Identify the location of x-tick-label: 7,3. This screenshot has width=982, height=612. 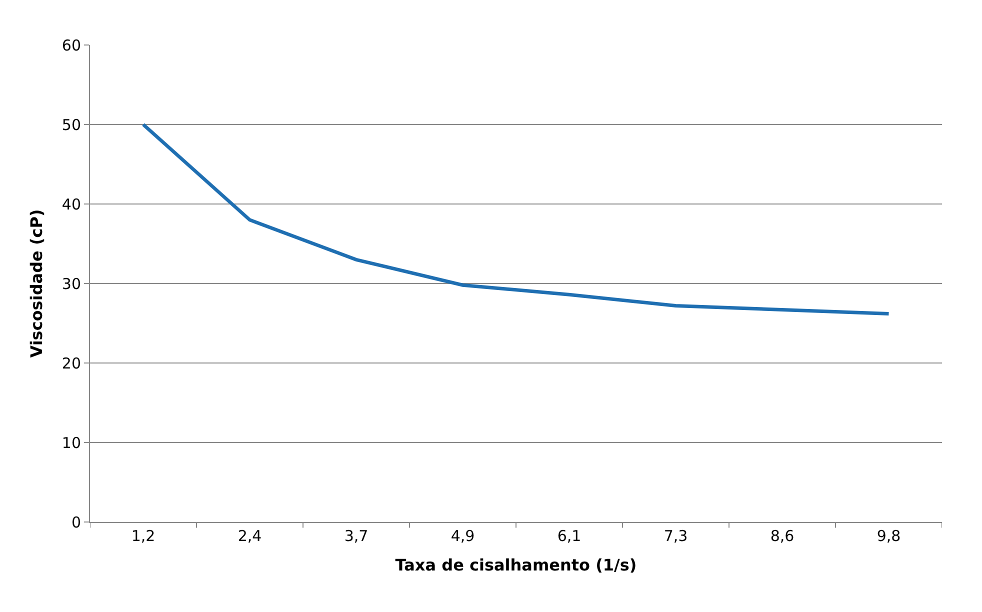
(676, 536).